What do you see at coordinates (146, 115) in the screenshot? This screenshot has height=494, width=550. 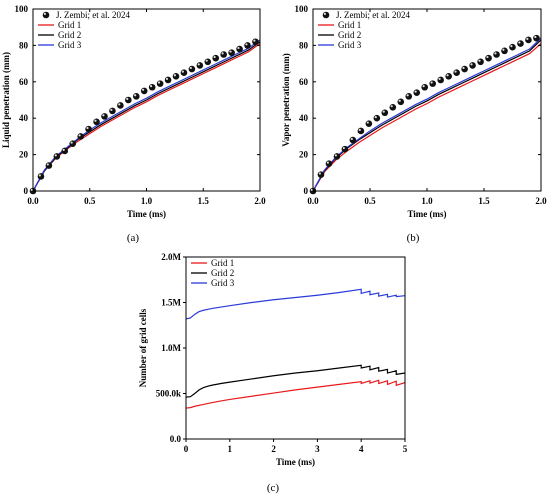 I see `series-lines` at bounding box center [146, 115].